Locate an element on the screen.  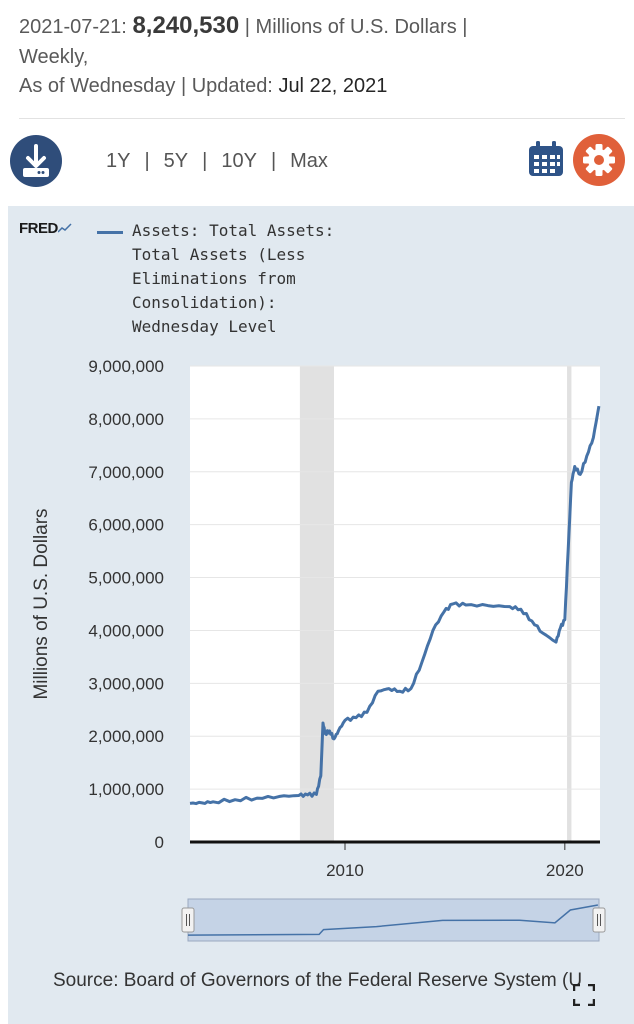
download-button is located at coordinates (36, 161).